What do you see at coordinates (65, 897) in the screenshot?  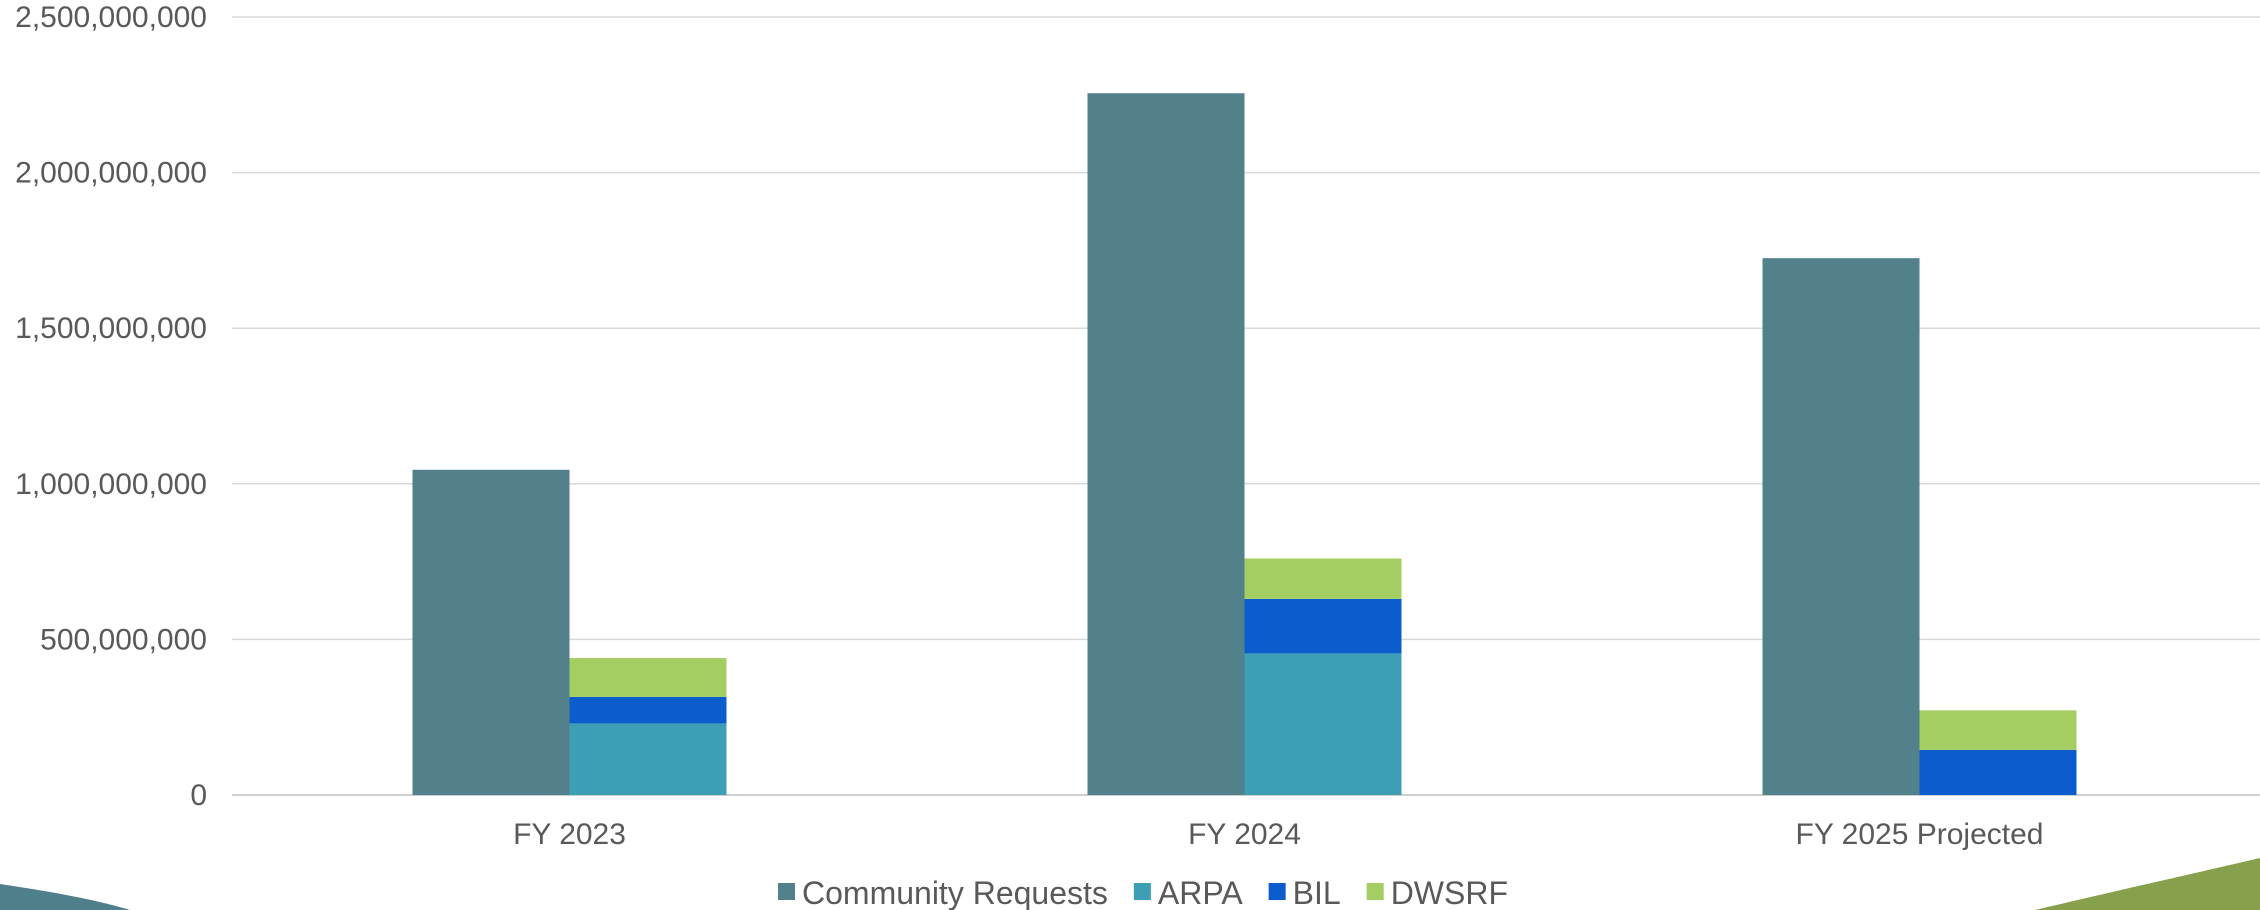 I see `left-swoosh-shape` at bounding box center [65, 897].